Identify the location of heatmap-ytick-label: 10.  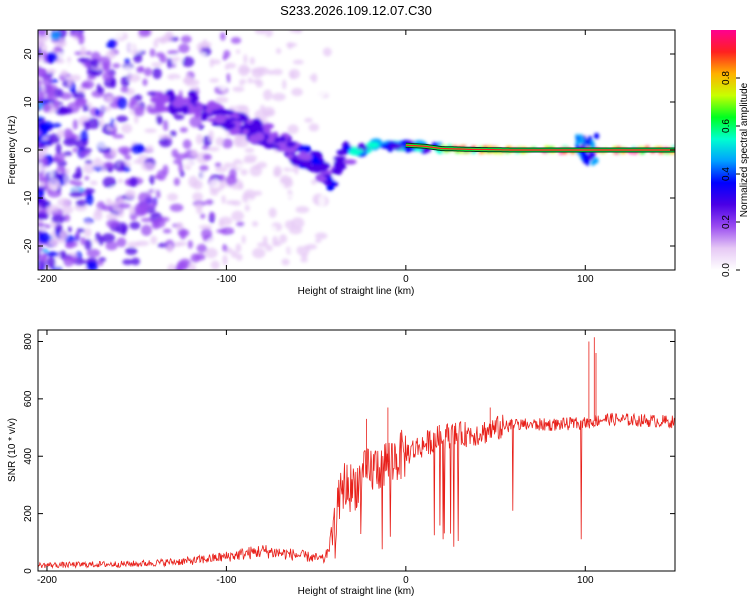
(28, 102).